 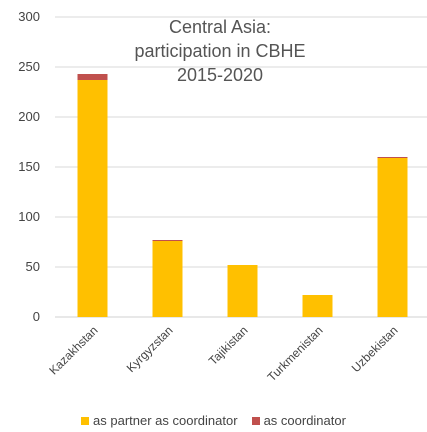 What do you see at coordinates (73, 350) in the screenshot?
I see `x-tick-label-kazakhstan: Kazakhstan` at bounding box center [73, 350].